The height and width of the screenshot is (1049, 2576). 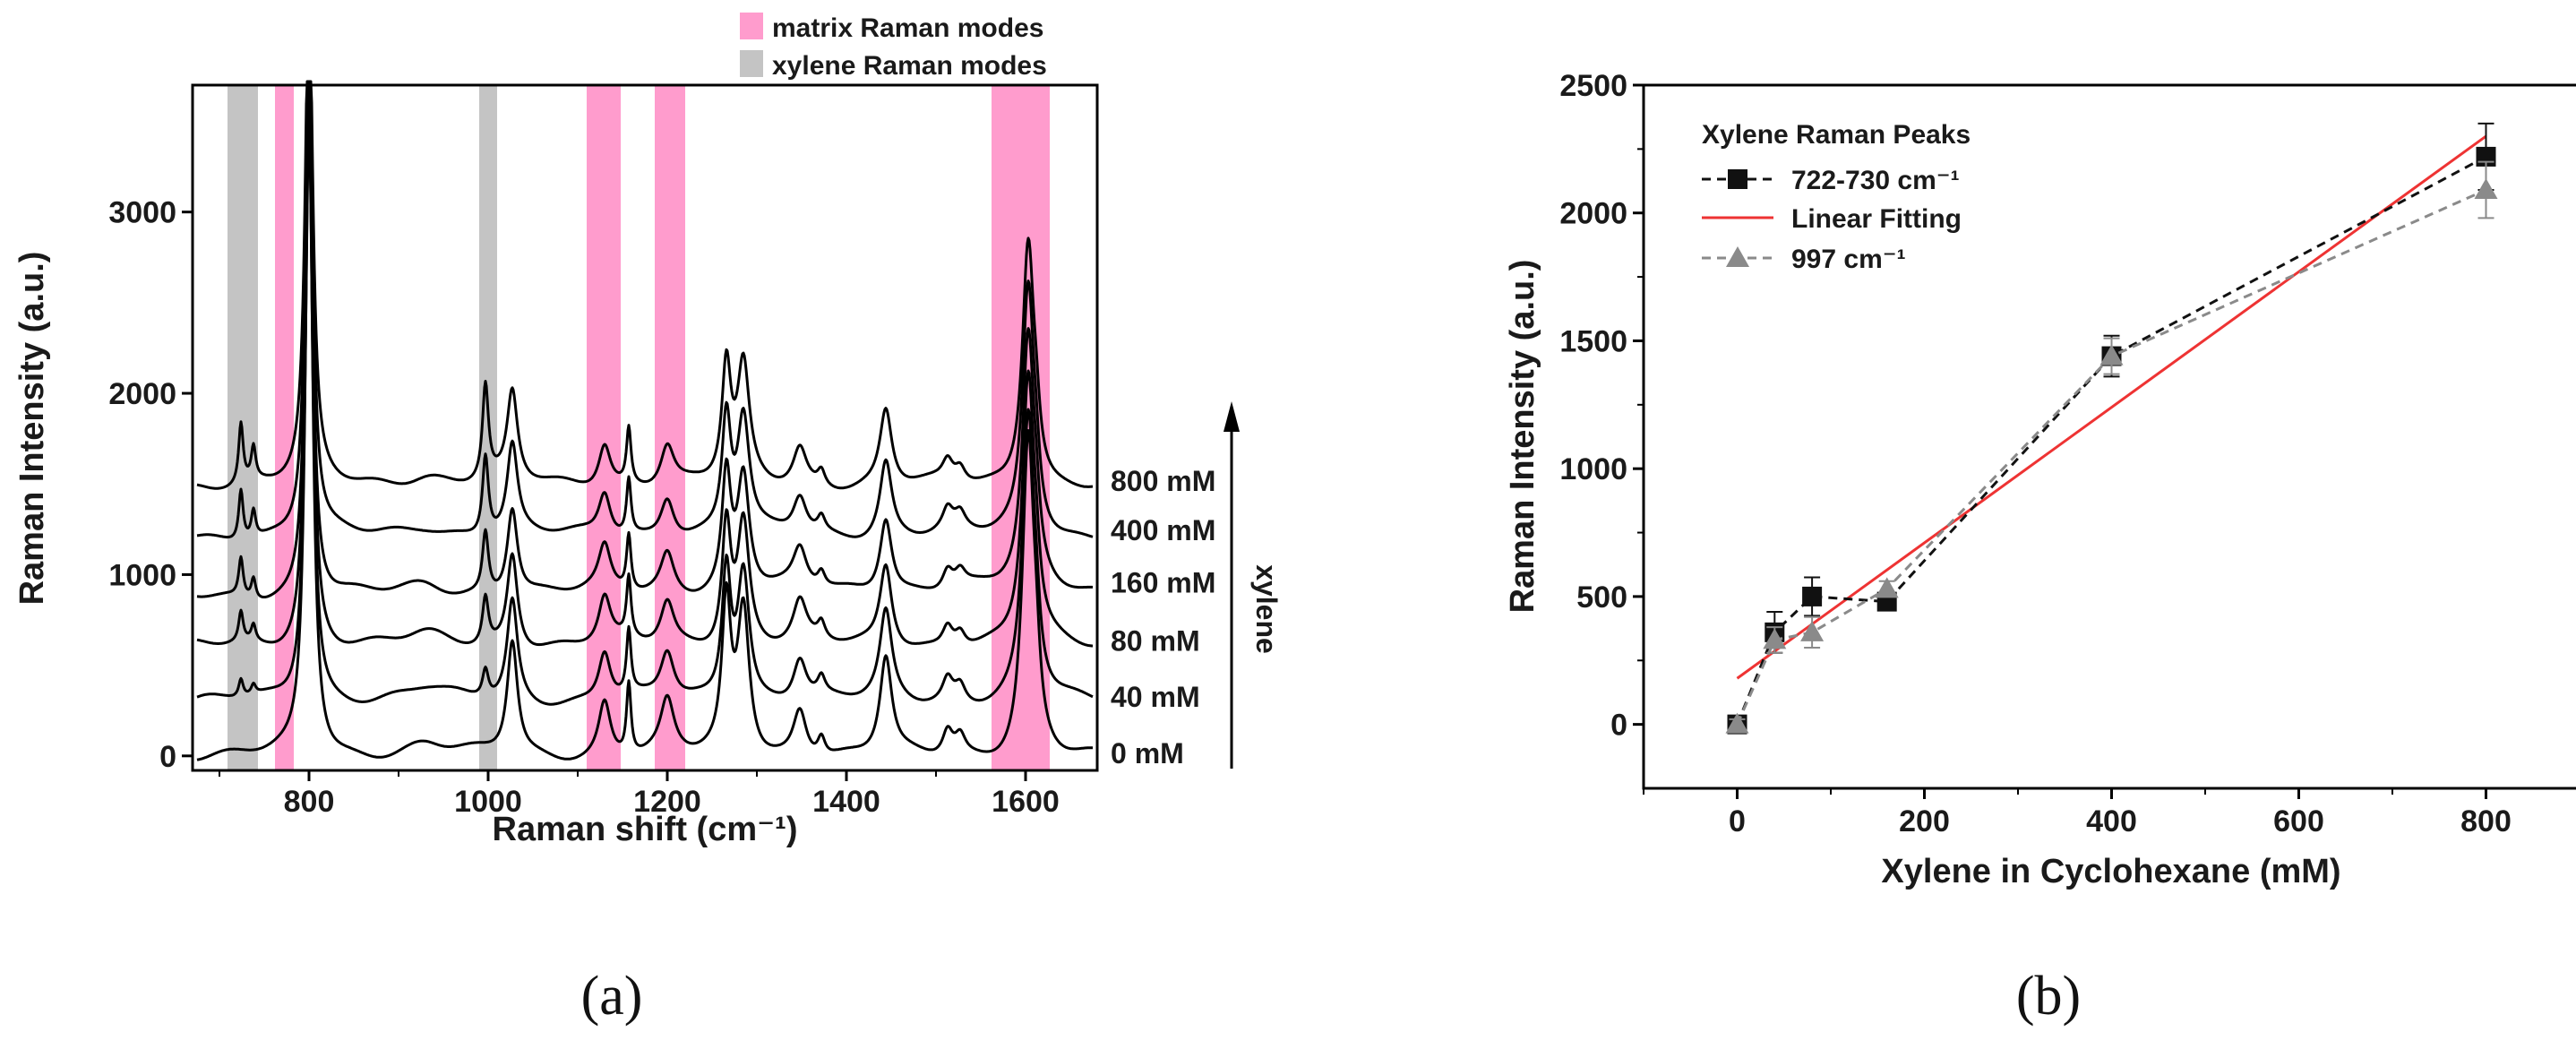 I want to click on b-y-axis-title: Raman Intensity (a.u.), so click(x=1522, y=437).